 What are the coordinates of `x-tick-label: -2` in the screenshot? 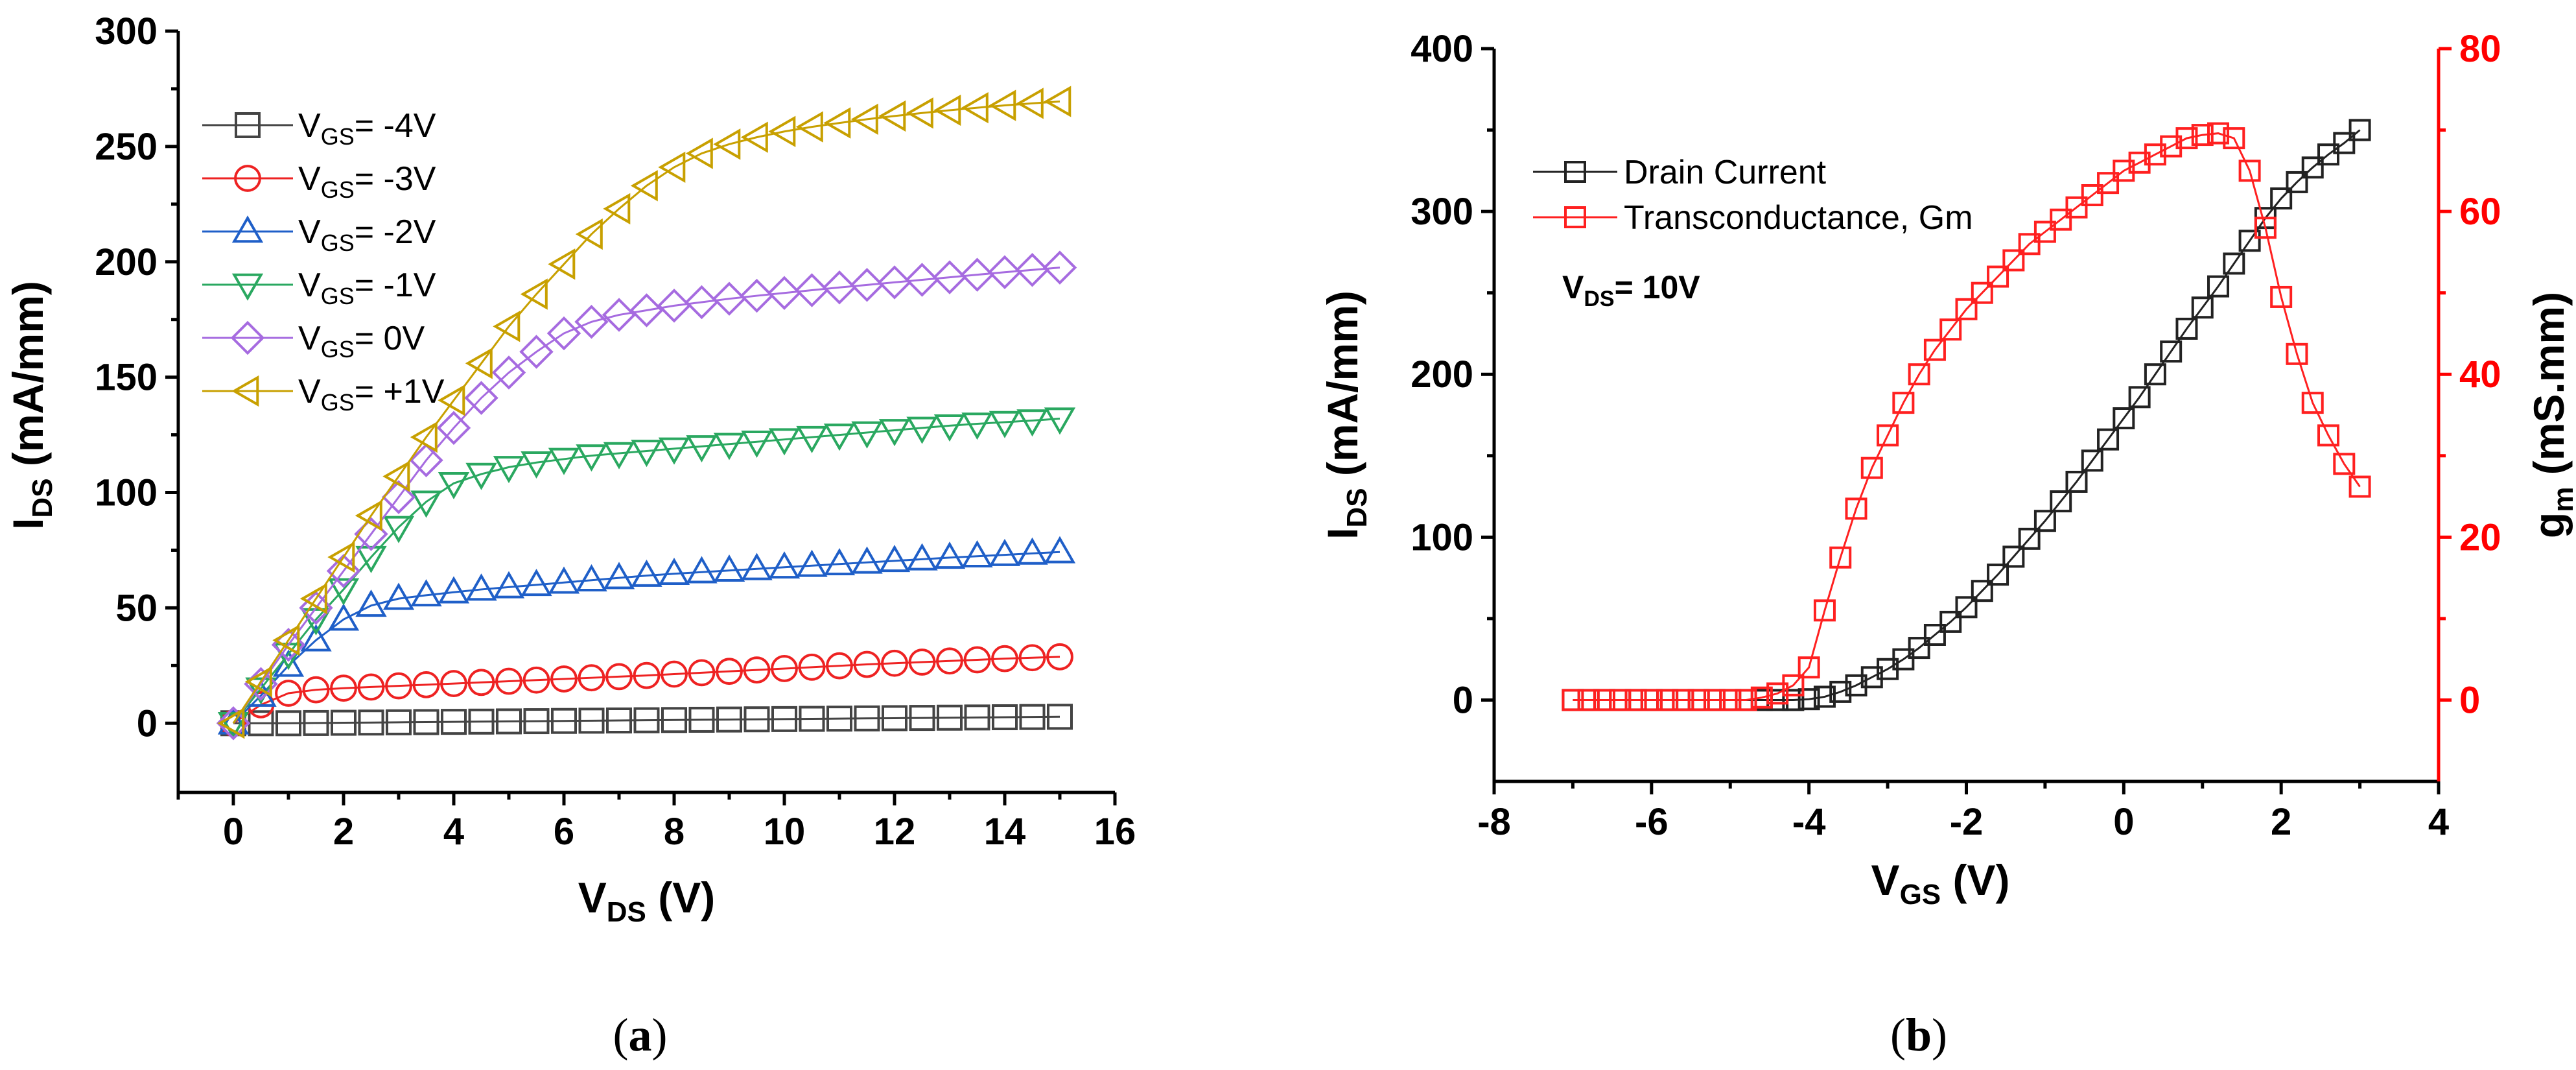 It's located at (1967, 822).